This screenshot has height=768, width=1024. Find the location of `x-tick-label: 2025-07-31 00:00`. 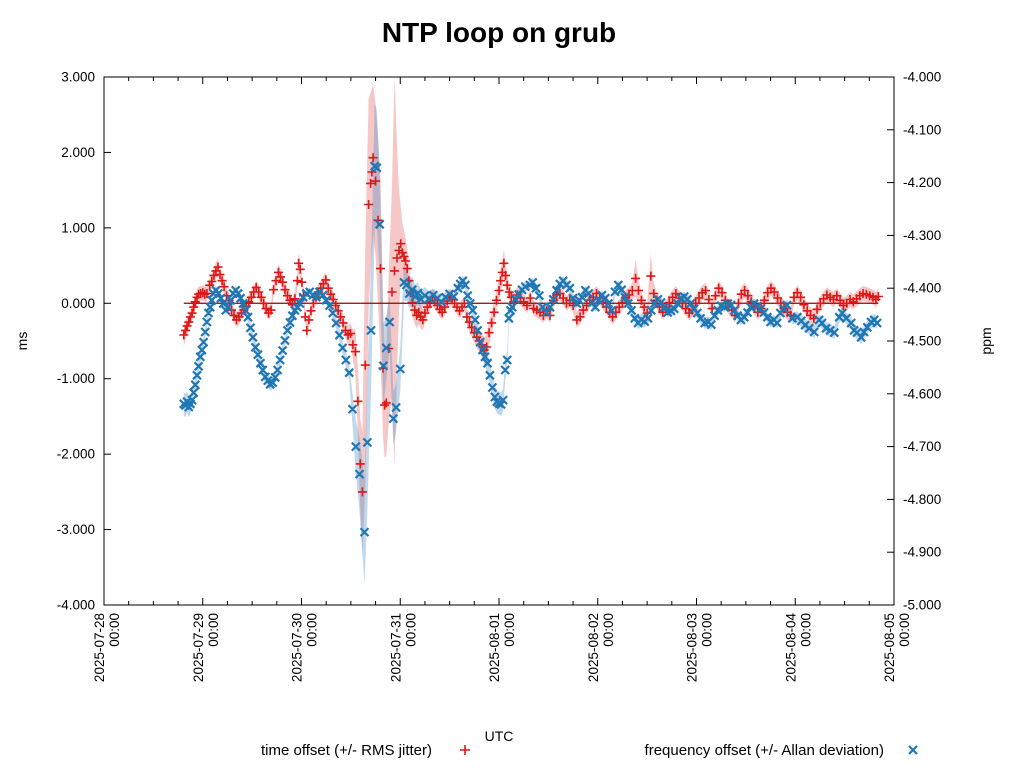

x-tick-label: 2025-07-31 00:00 is located at coordinates (403, 647).